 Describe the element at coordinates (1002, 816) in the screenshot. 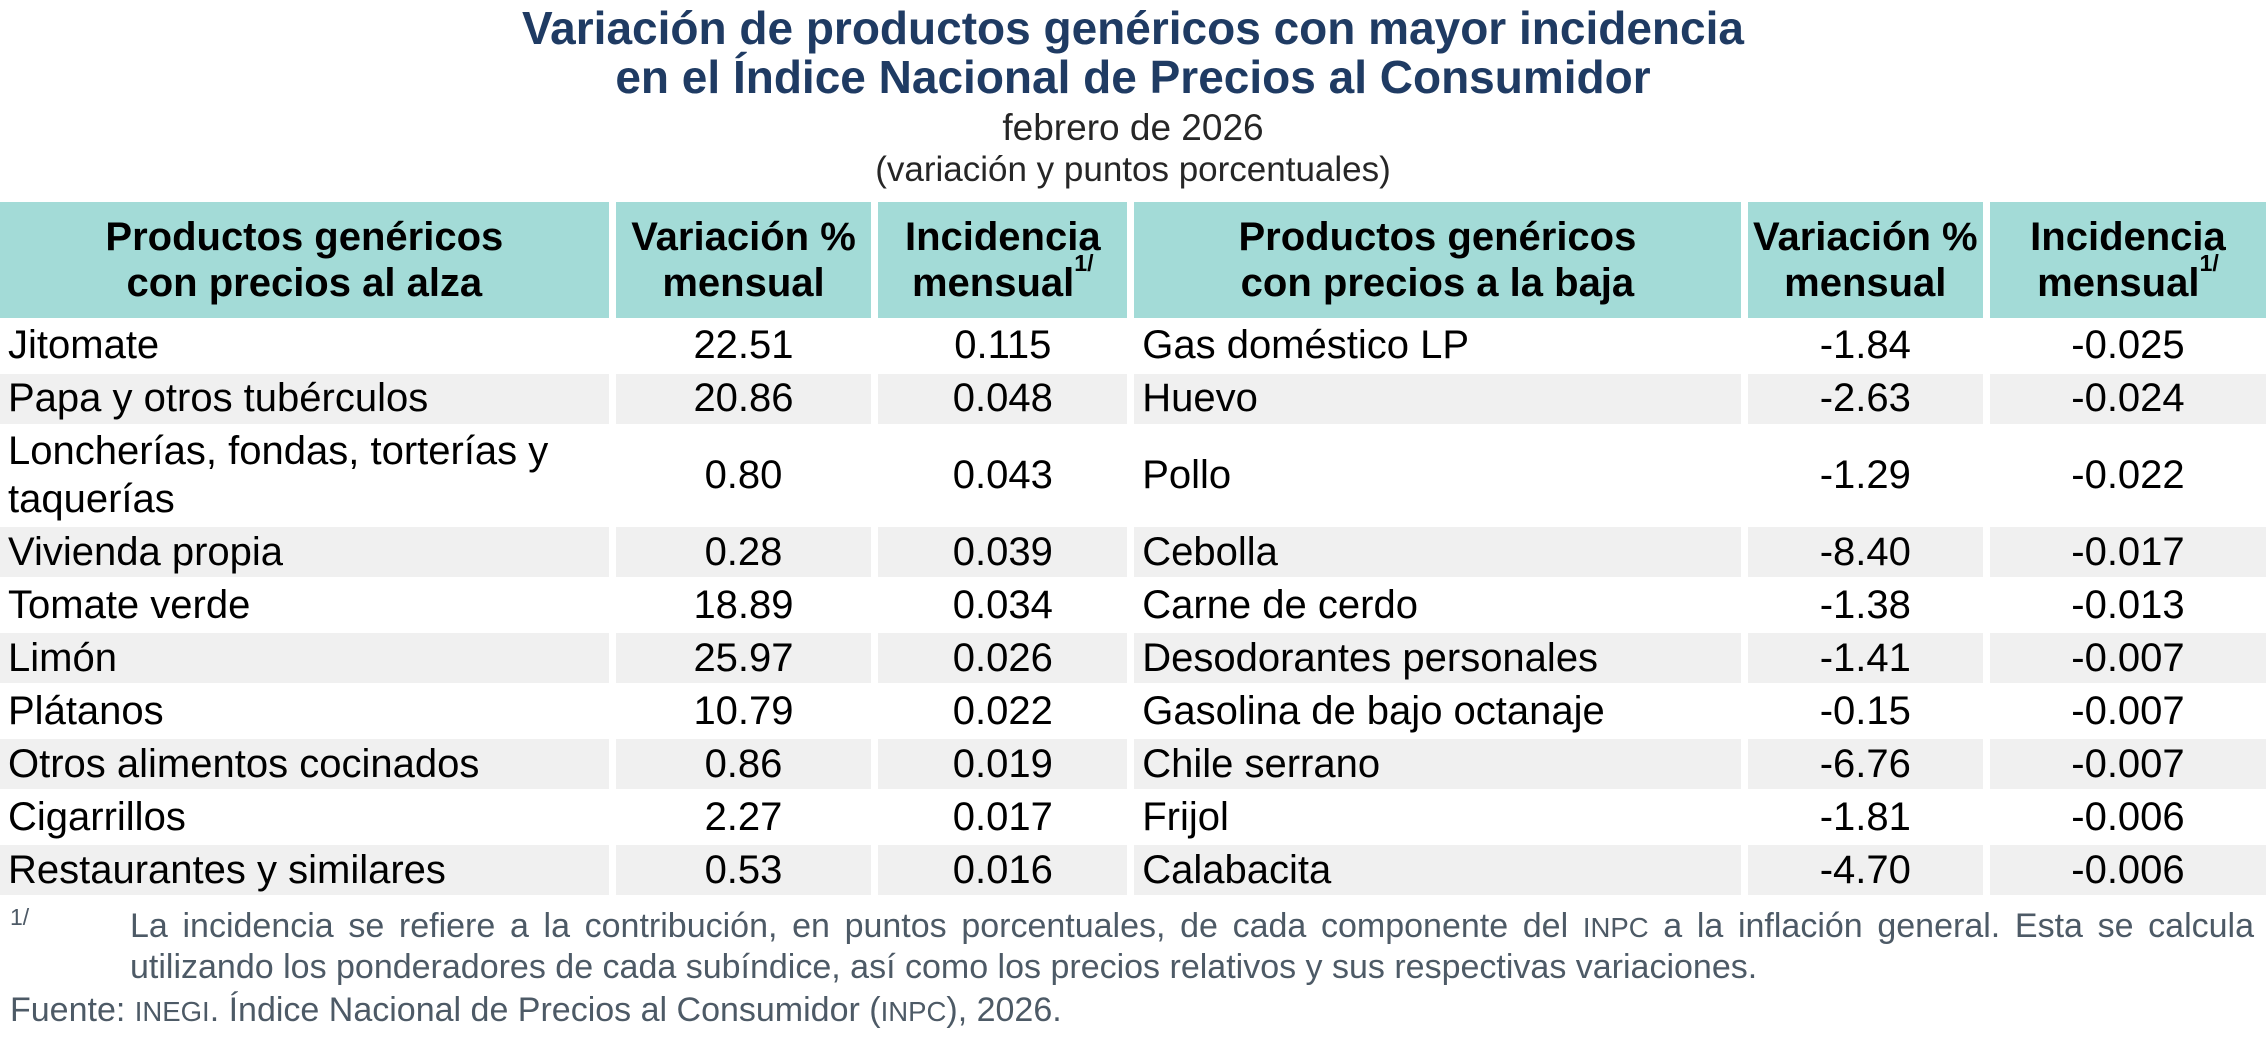

I see `alza-incidencia-cell: 0.017` at that location.